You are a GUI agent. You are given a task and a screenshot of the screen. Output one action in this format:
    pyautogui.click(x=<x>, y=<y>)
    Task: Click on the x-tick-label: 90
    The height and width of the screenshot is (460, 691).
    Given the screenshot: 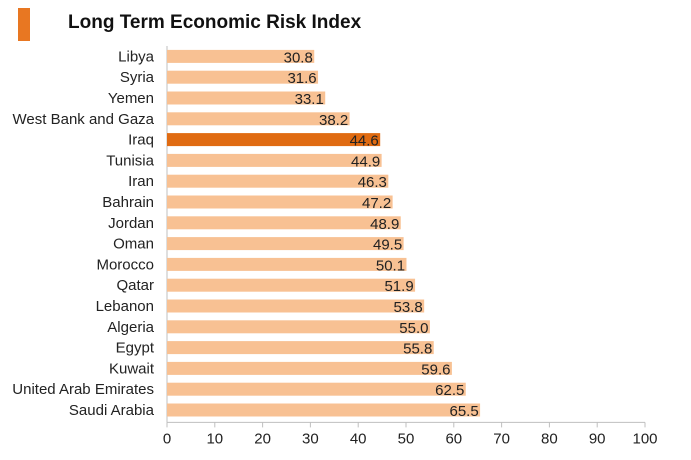 What is the action you would take?
    pyautogui.click(x=597, y=438)
    